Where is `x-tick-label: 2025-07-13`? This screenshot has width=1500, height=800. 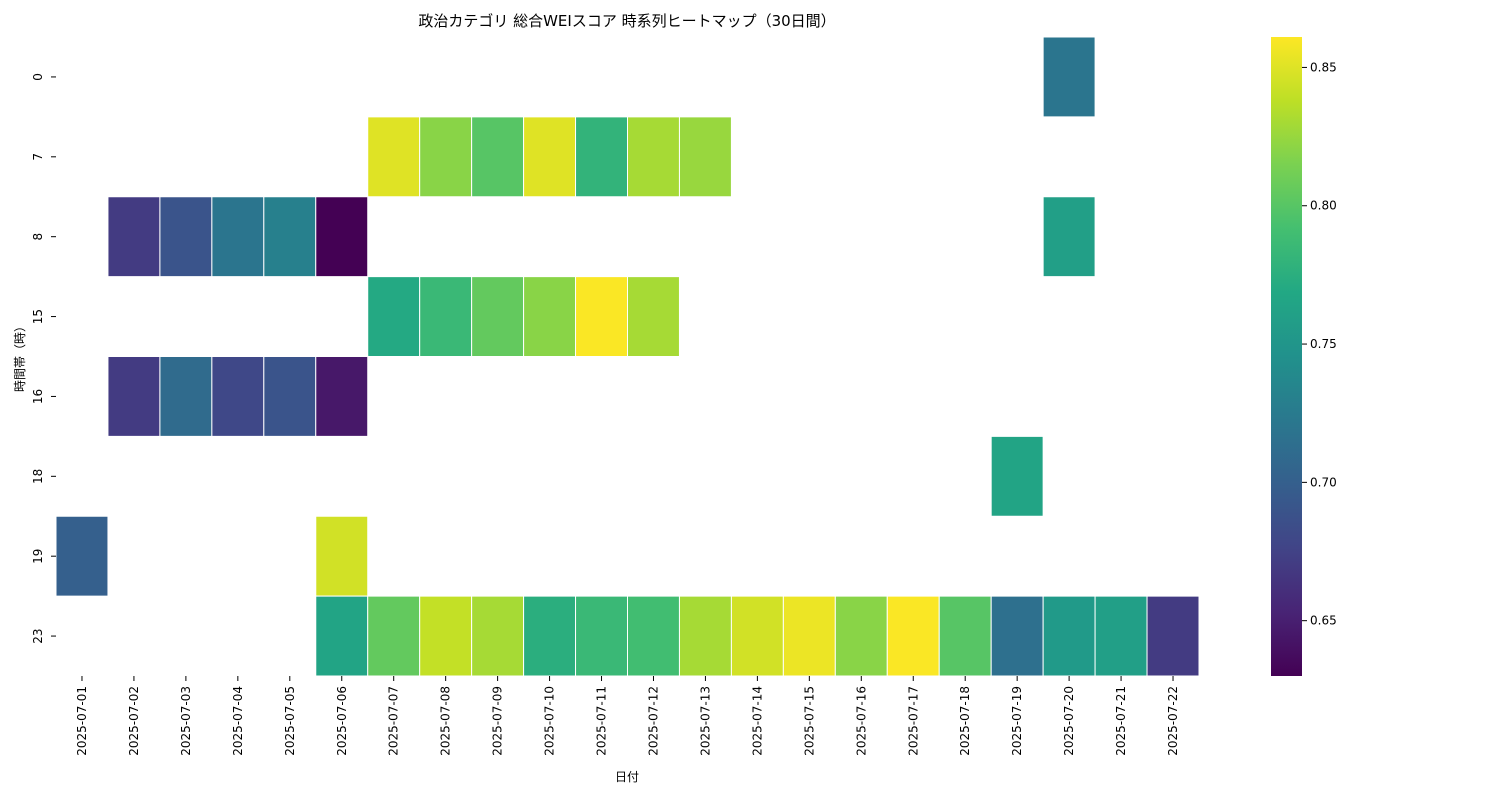
x-tick-label: 2025-07-13 is located at coordinates (705, 721).